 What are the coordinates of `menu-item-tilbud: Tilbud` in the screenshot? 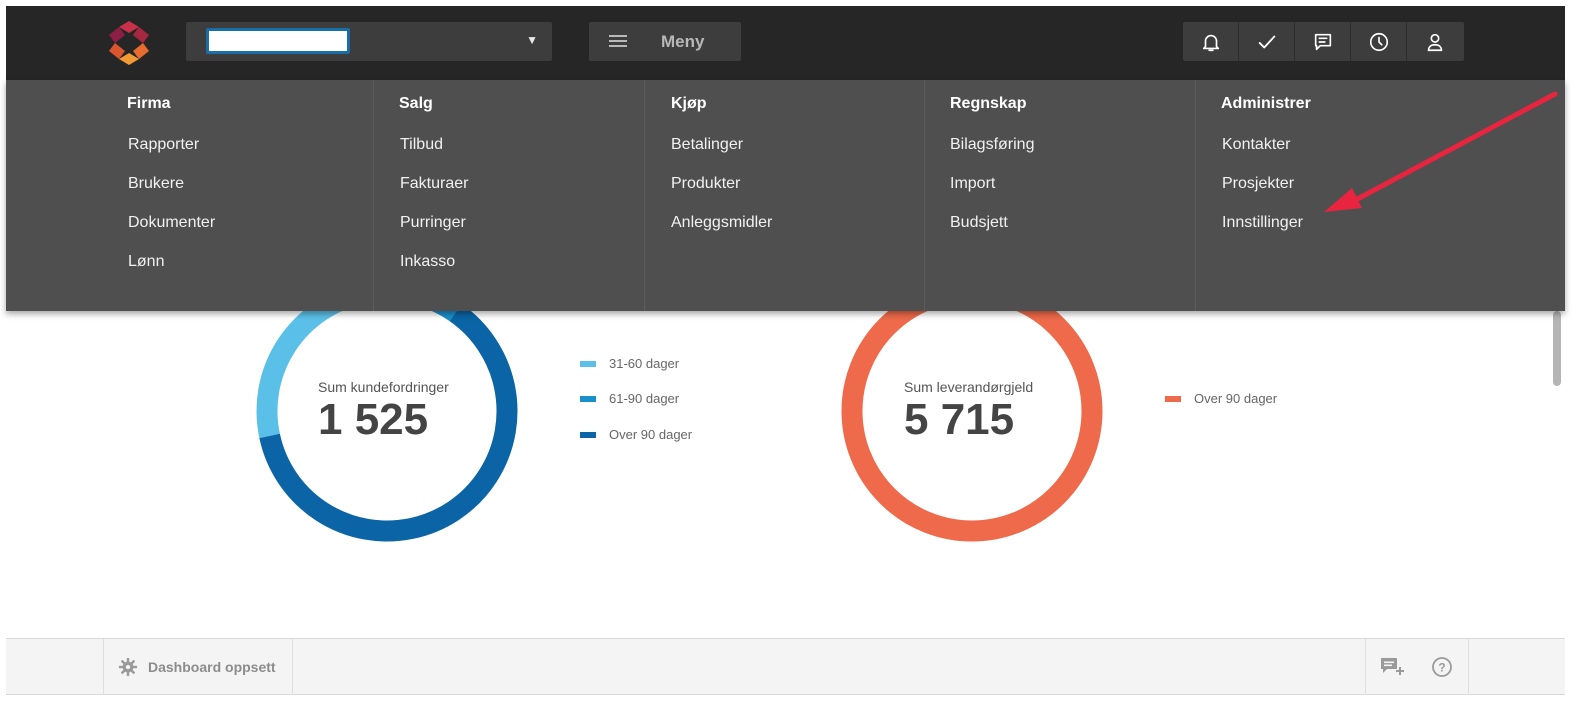 It's located at (421, 144).